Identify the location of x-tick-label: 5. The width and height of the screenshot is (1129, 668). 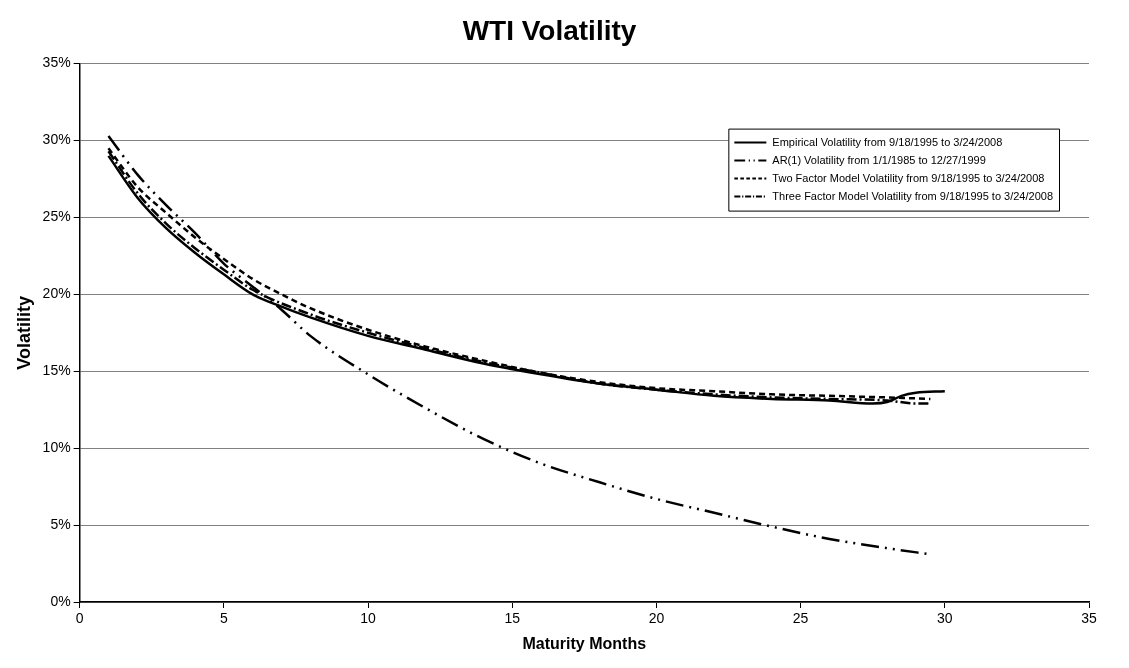
(223, 618).